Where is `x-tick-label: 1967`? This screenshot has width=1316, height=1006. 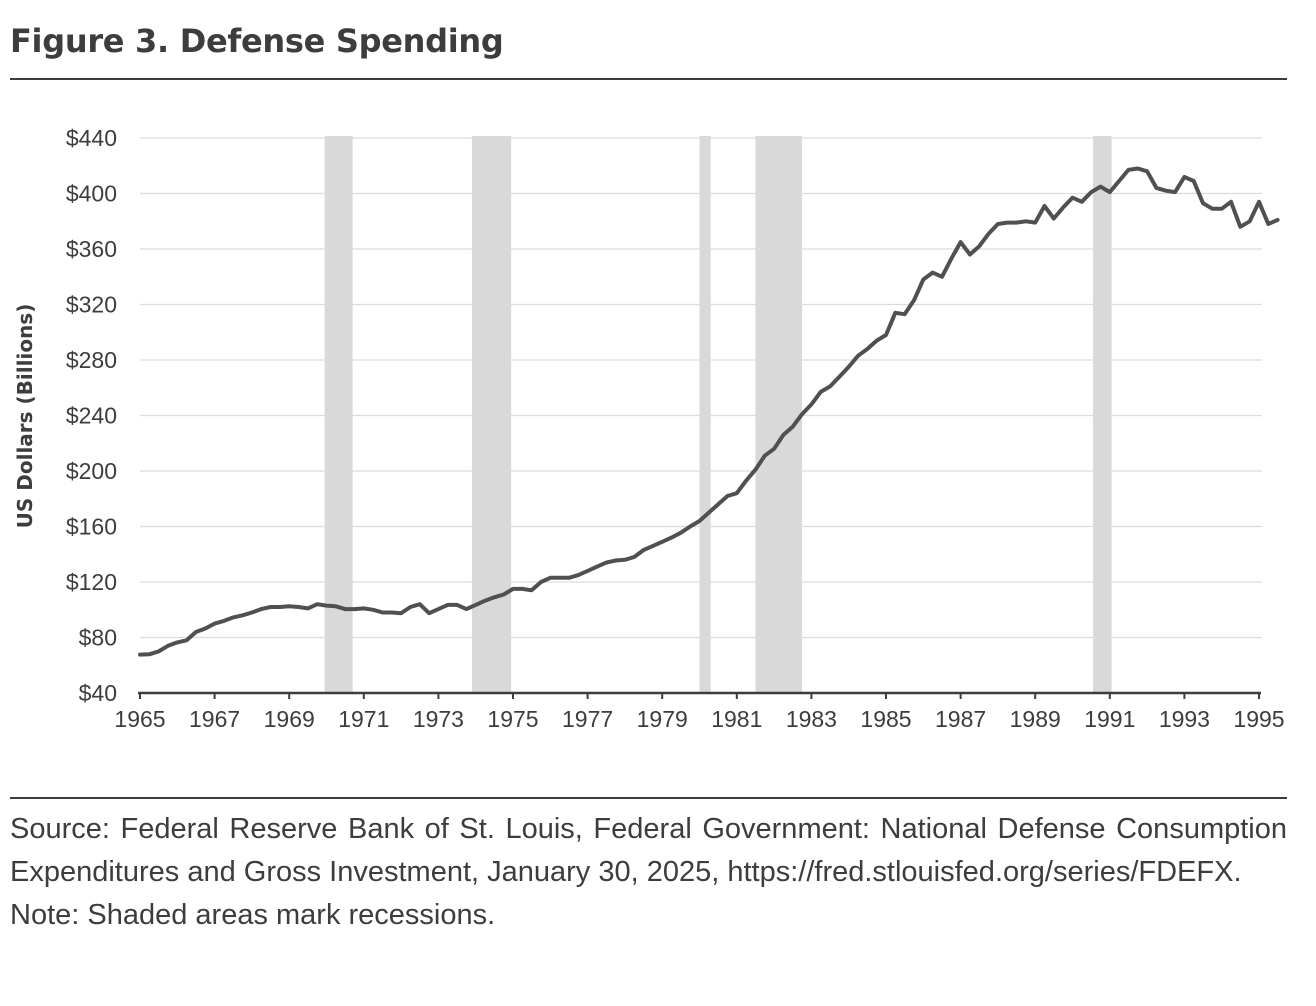 x-tick-label: 1967 is located at coordinates (214, 719).